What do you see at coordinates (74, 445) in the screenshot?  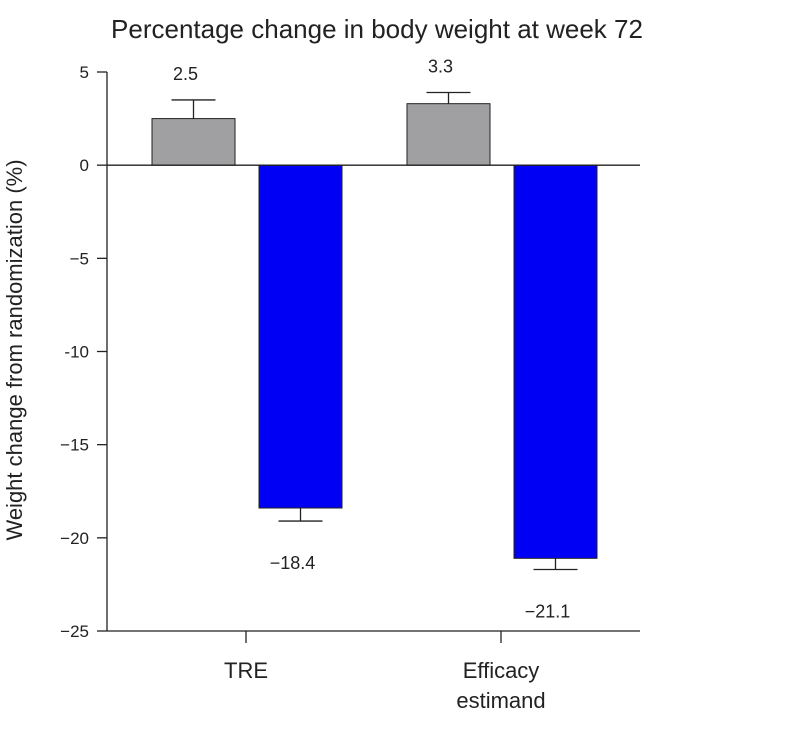 I see `y-tick-label: −15` at bounding box center [74, 445].